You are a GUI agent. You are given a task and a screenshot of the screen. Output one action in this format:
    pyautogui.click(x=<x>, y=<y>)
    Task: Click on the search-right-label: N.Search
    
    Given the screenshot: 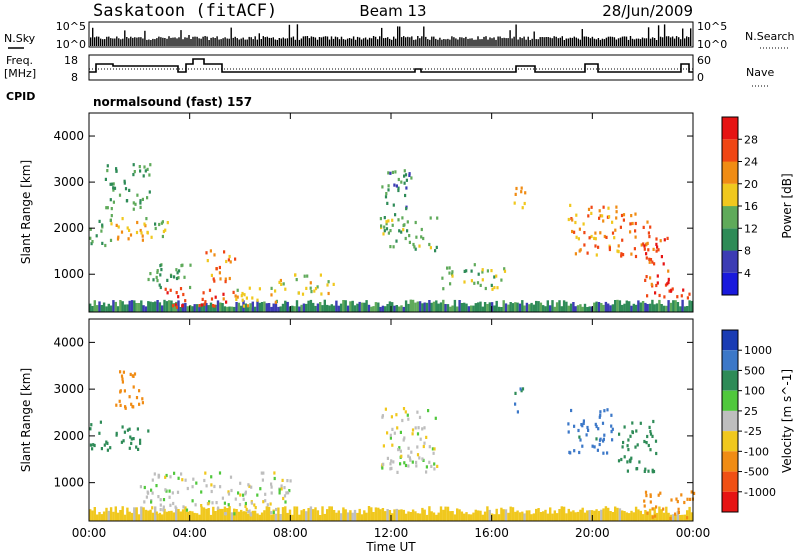 What is the action you would take?
    pyautogui.click(x=770, y=36)
    